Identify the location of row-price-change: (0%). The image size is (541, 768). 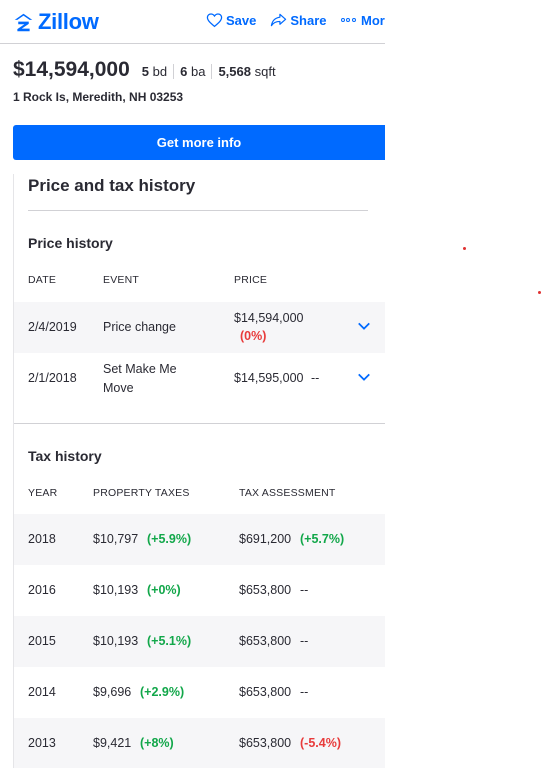
(253, 336).